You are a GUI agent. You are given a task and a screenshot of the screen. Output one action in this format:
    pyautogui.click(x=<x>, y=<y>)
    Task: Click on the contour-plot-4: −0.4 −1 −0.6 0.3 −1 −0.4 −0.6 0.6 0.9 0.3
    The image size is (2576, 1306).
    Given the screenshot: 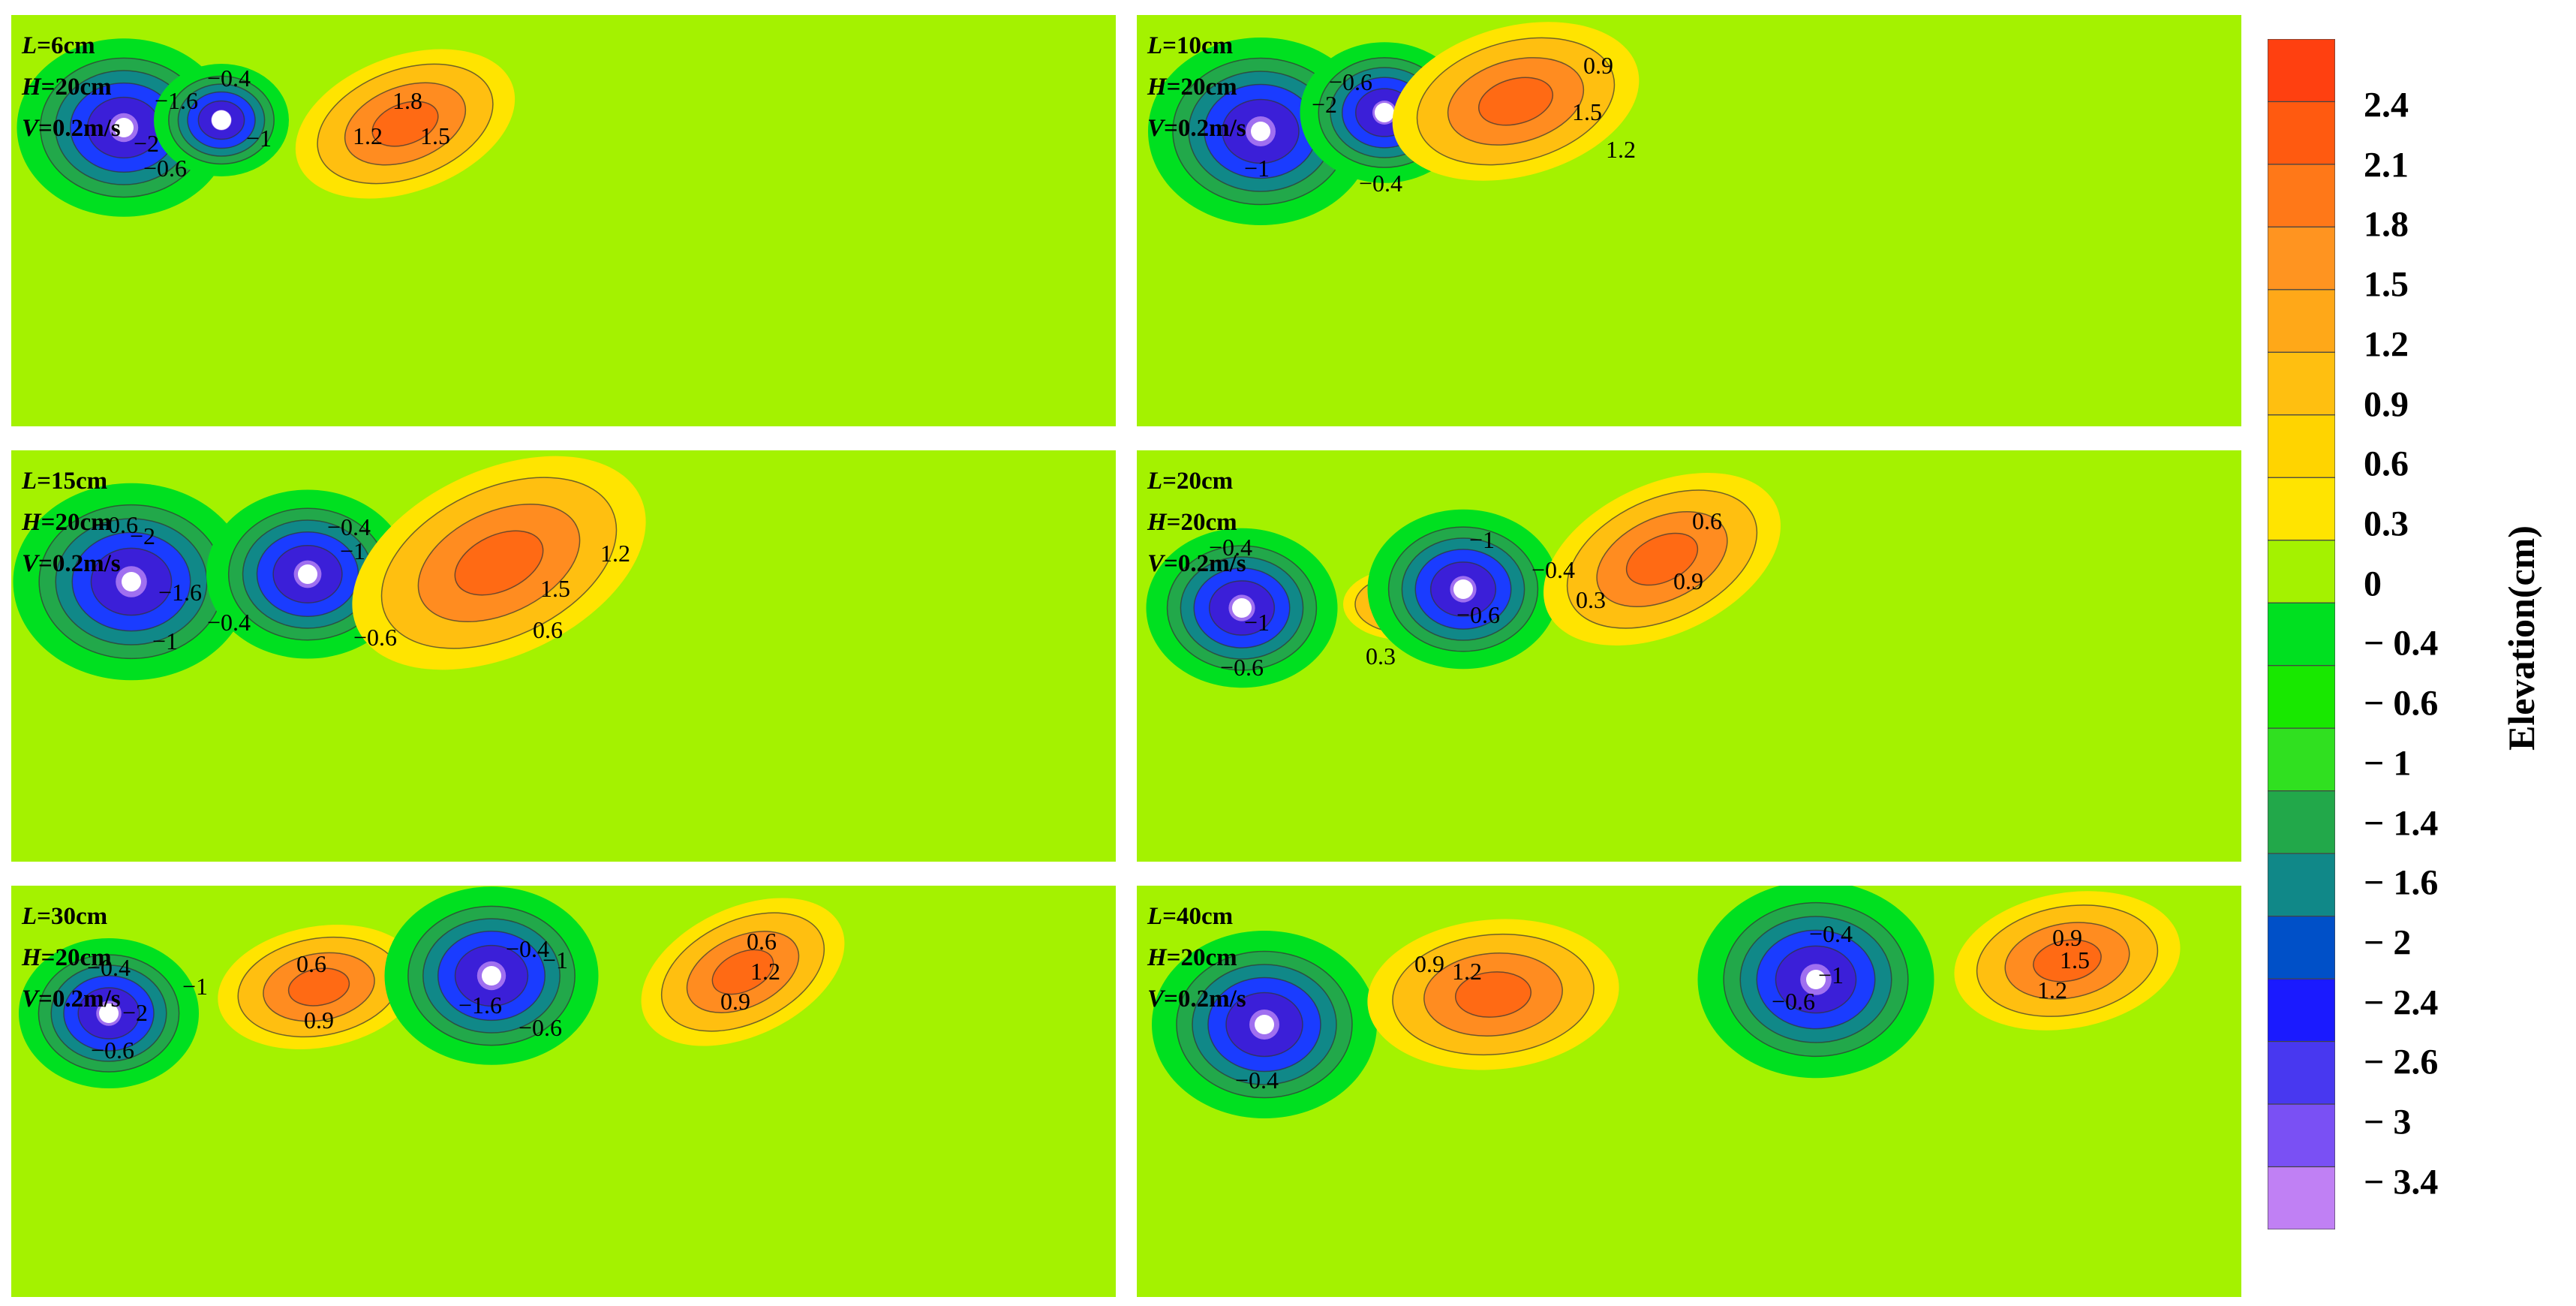 What is the action you would take?
    pyautogui.click(x=1463, y=580)
    